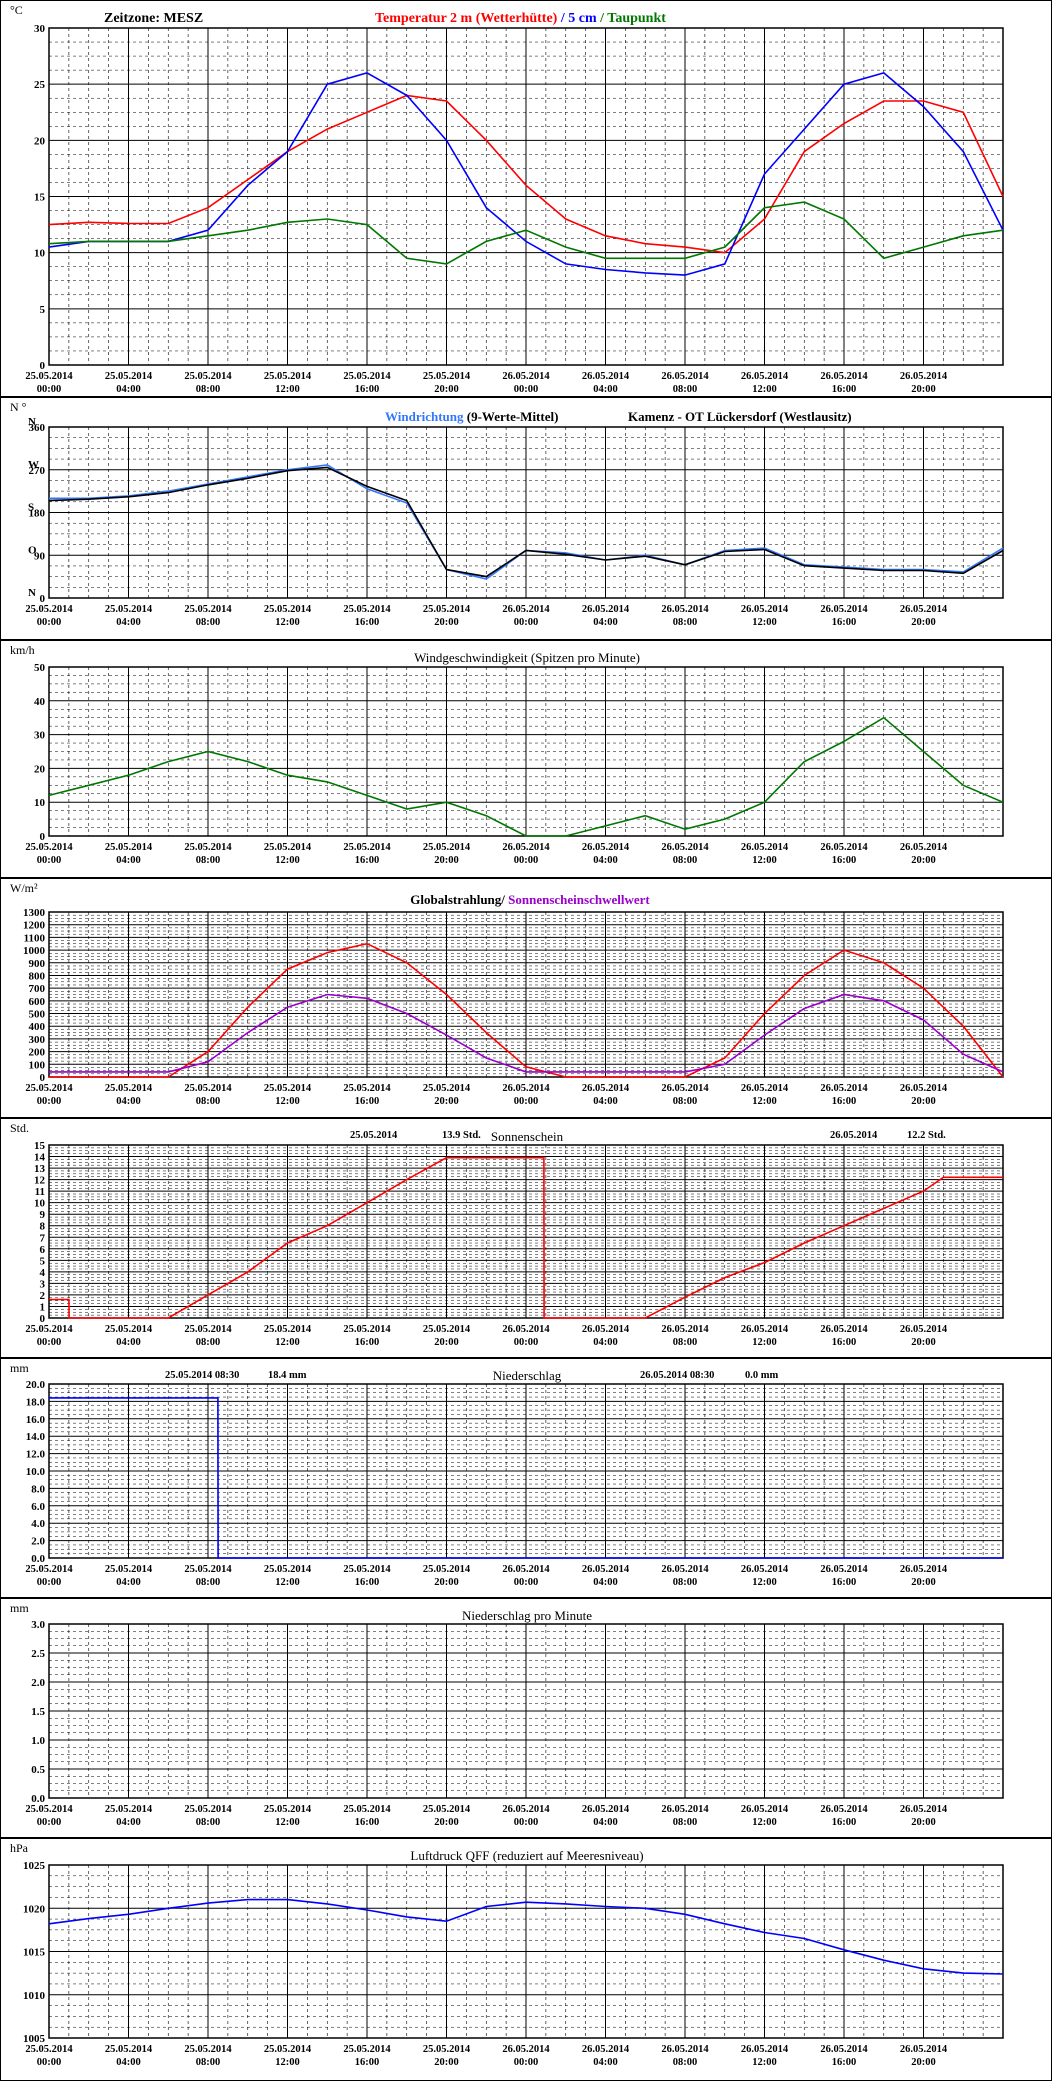 This screenshot has height=2081, width=1052. I want to click on y-tick-label: 2, so click(43, 1296).